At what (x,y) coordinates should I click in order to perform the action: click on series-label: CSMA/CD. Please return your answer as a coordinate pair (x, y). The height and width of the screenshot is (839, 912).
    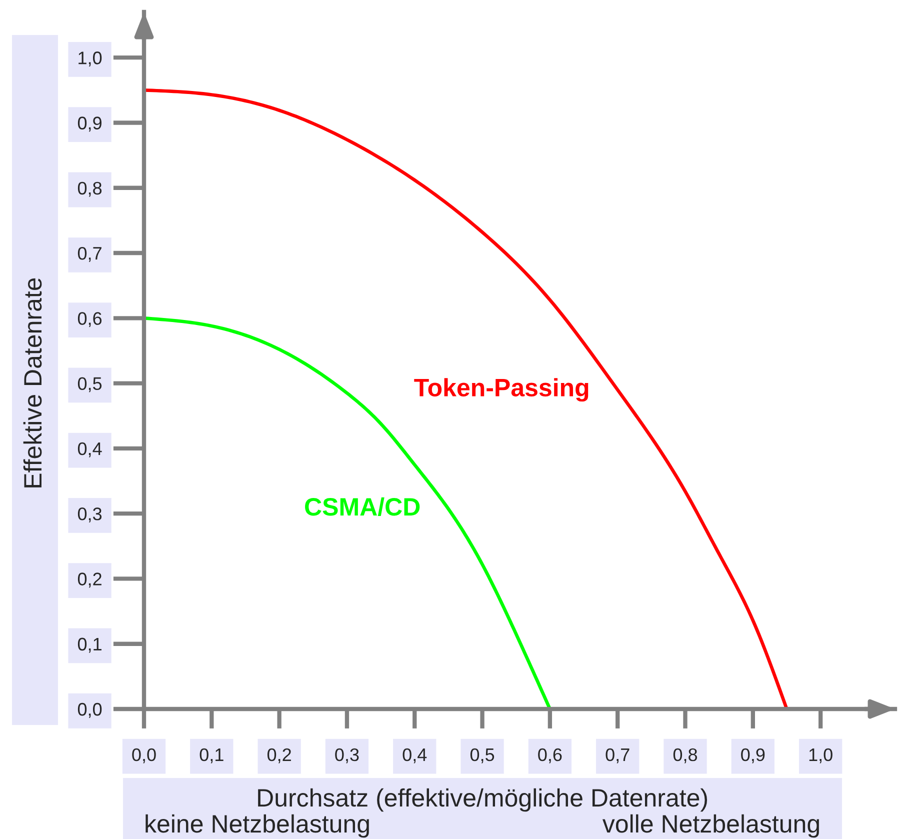
    Looking at the image, I should click on (362, 506).